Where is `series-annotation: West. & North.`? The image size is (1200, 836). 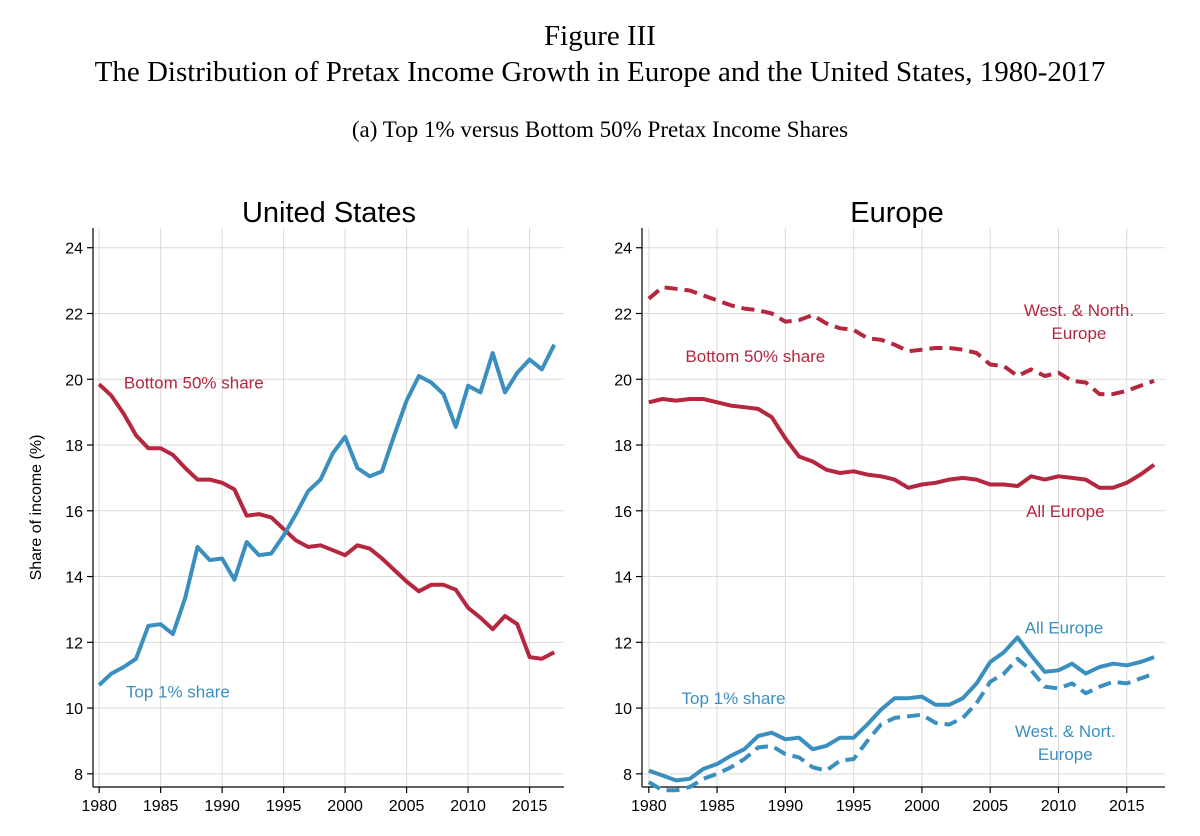
series-annotation: West. & North. is located at coordinates (1079, 310).